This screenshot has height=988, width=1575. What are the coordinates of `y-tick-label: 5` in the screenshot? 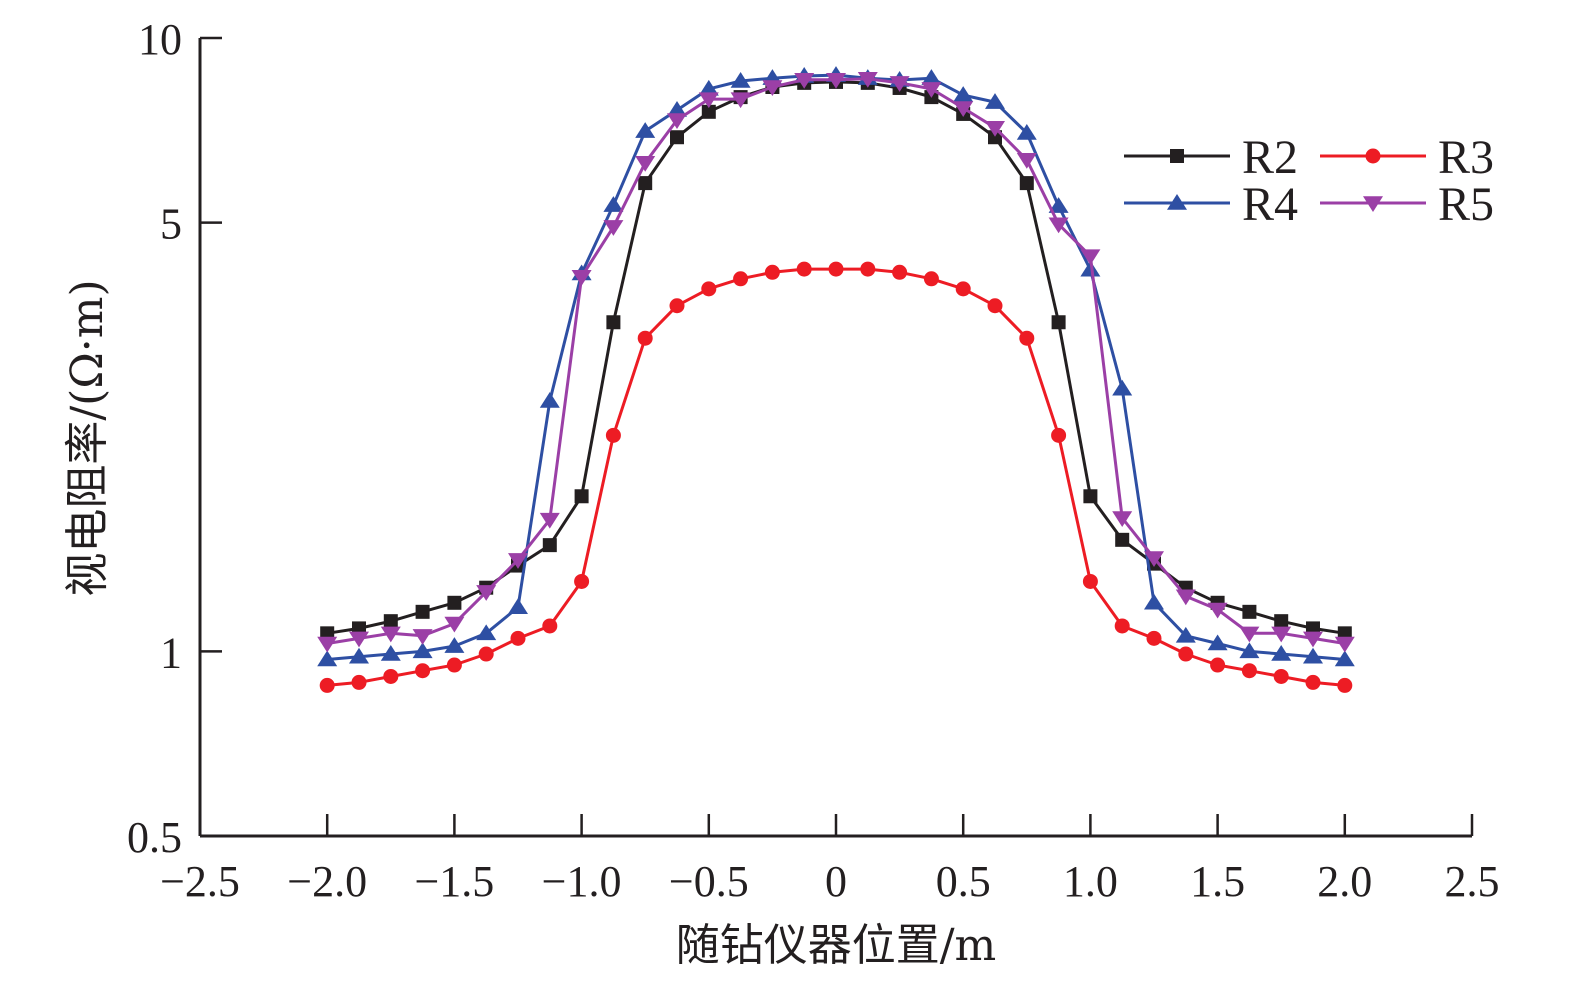 It's located at (171, 224).